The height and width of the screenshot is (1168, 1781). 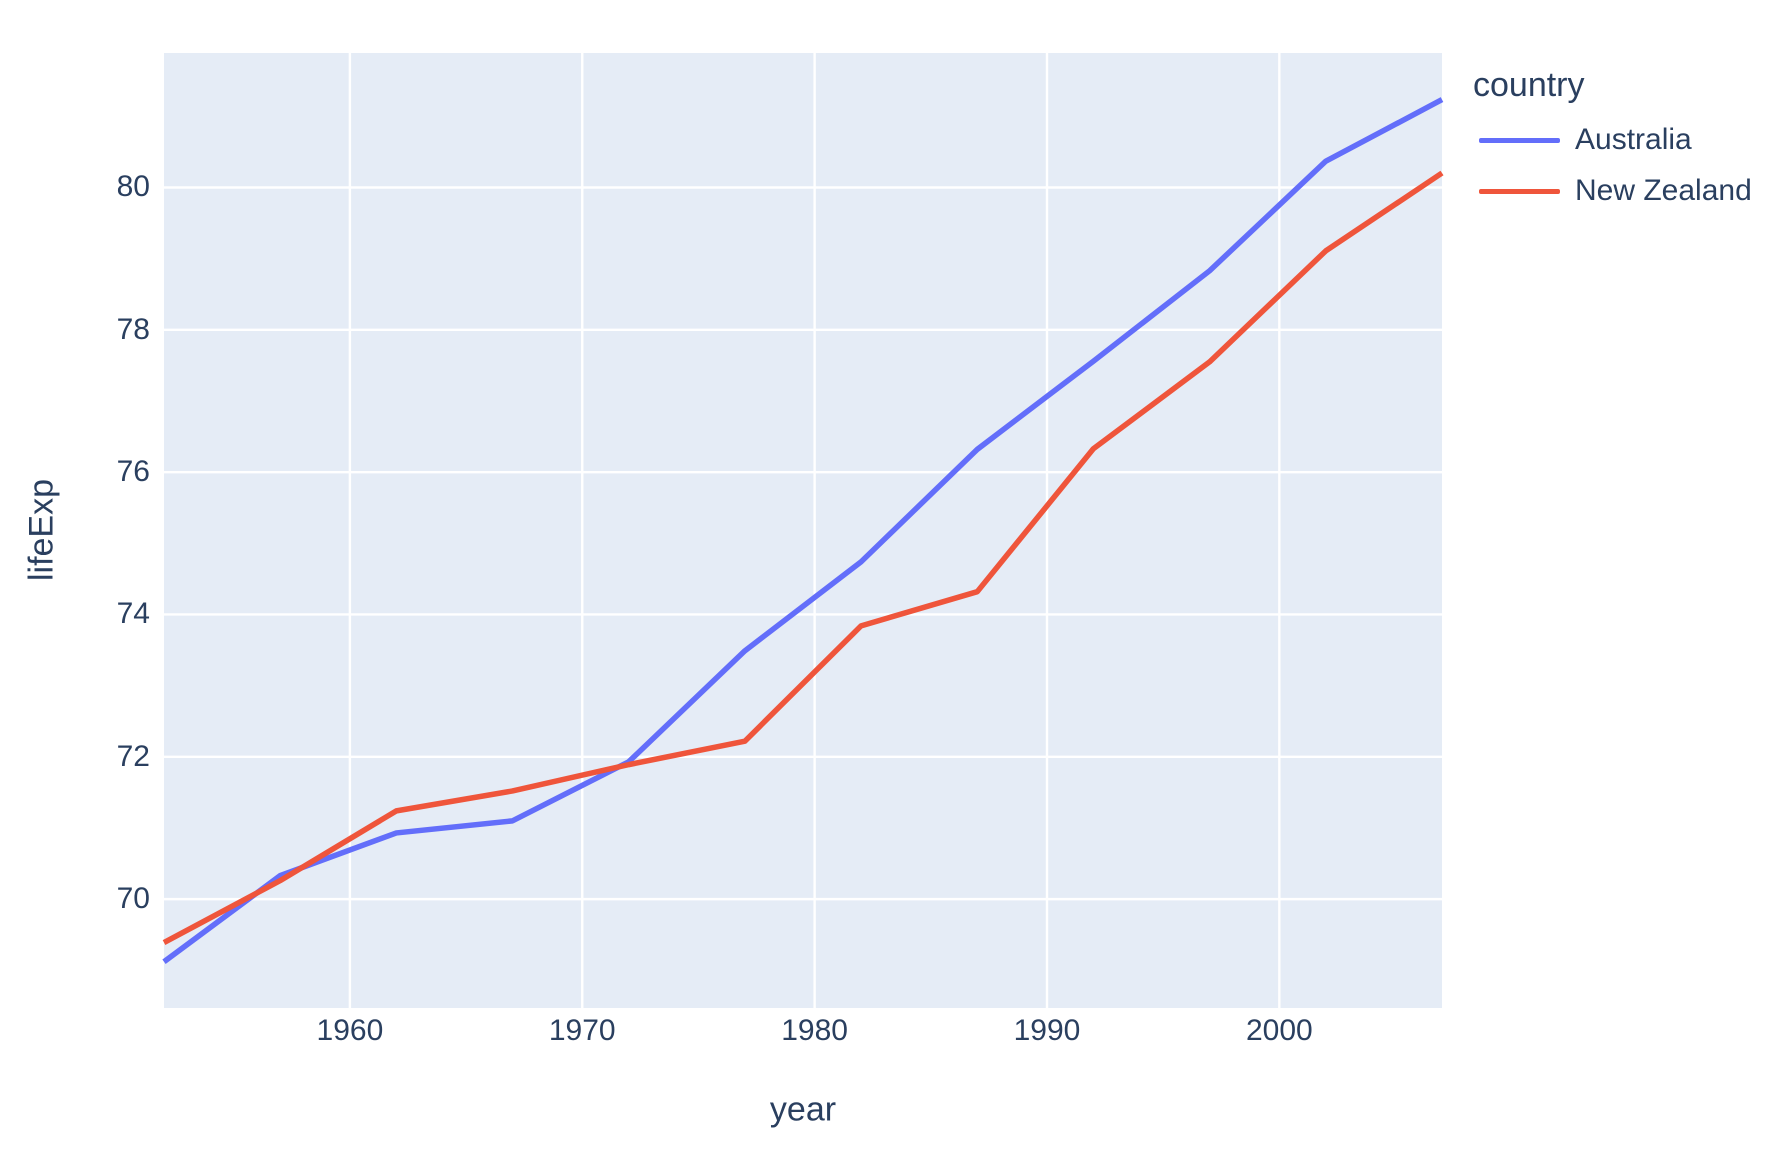 What do you see at coordinates (350, 1030) in the screenshot?
I see `x-tick-label: 1960` at bounding box center [350, 1030].